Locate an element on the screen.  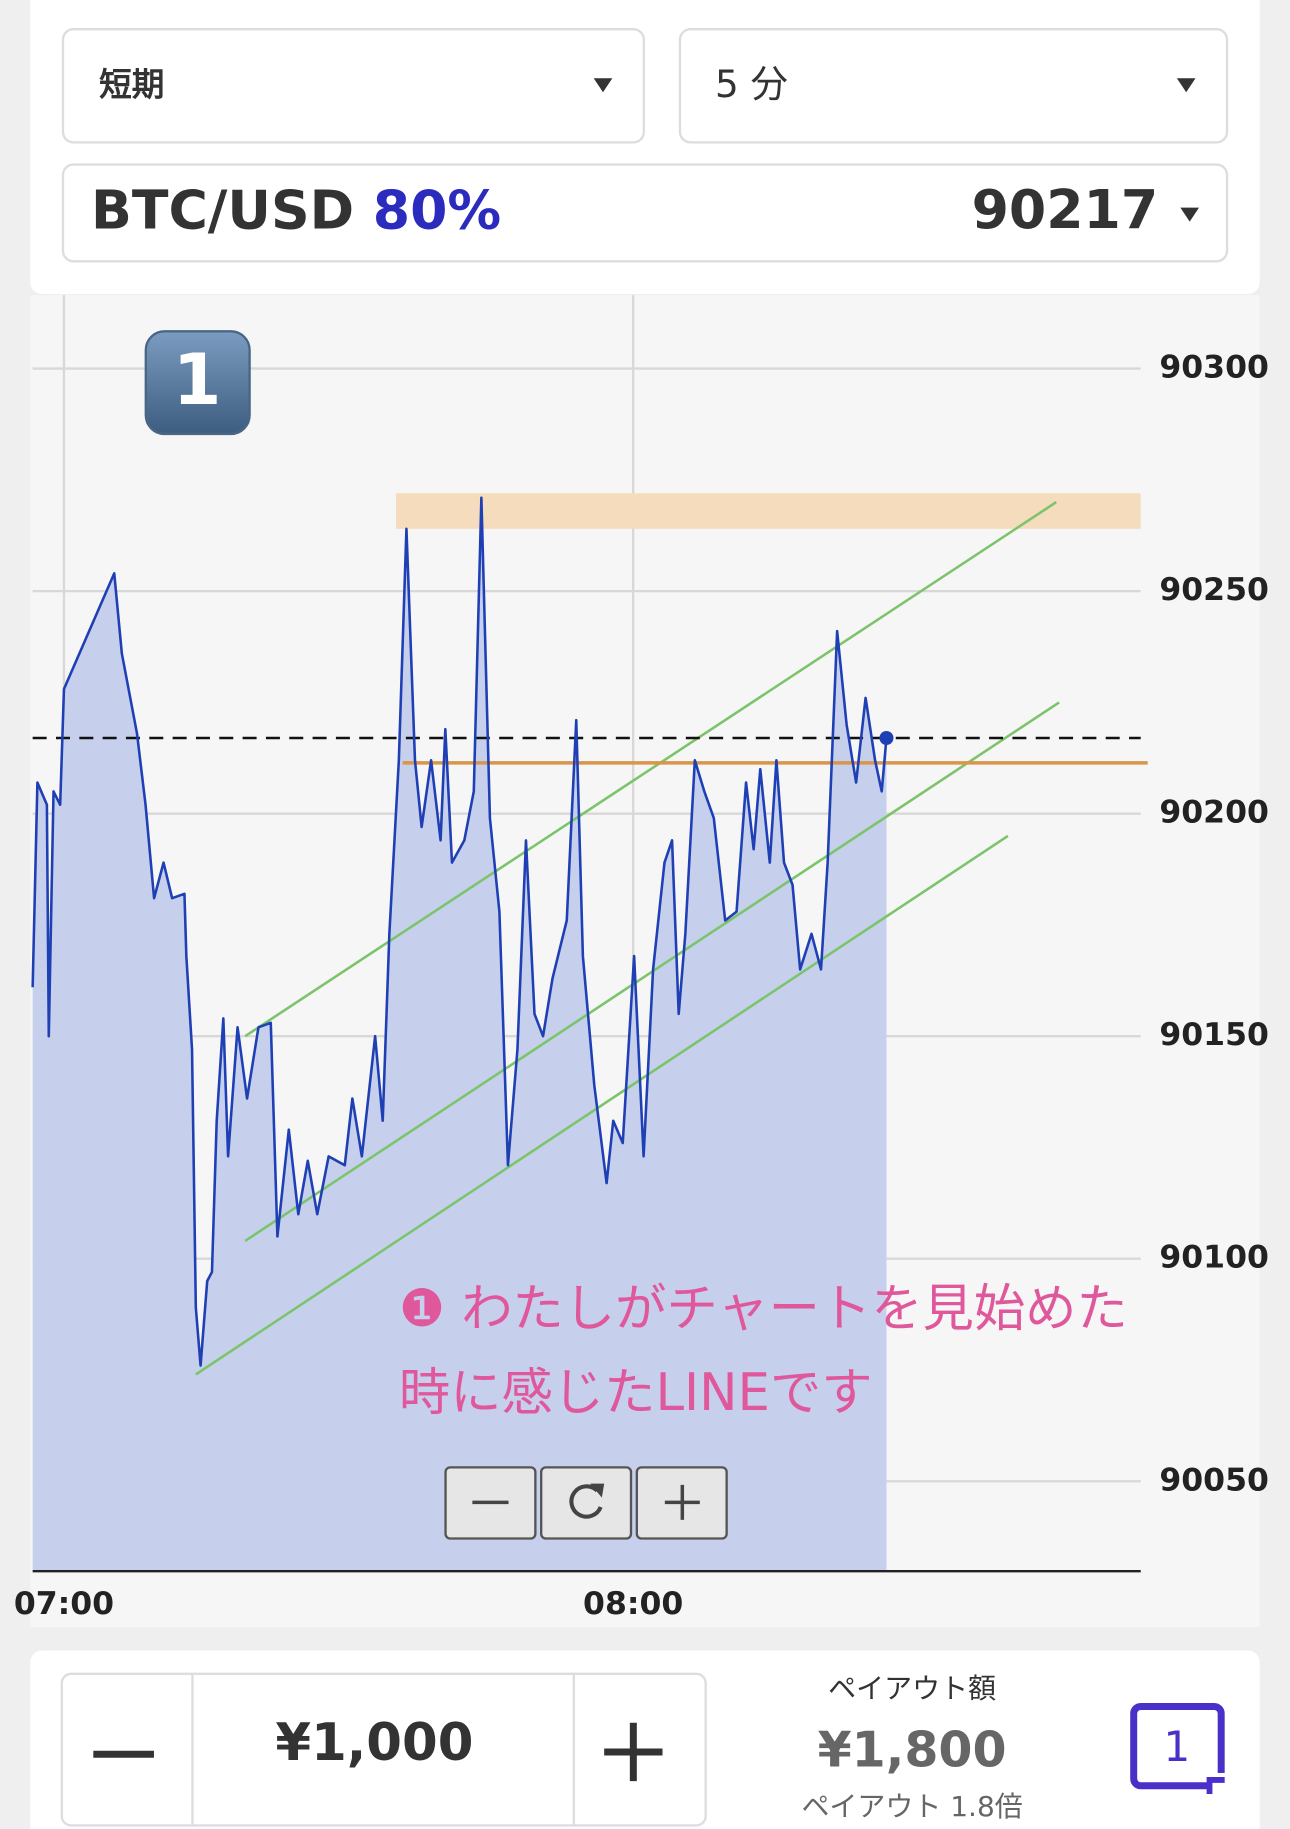
x-tick-label: 08:00 is located at coordinates (633, 1604).